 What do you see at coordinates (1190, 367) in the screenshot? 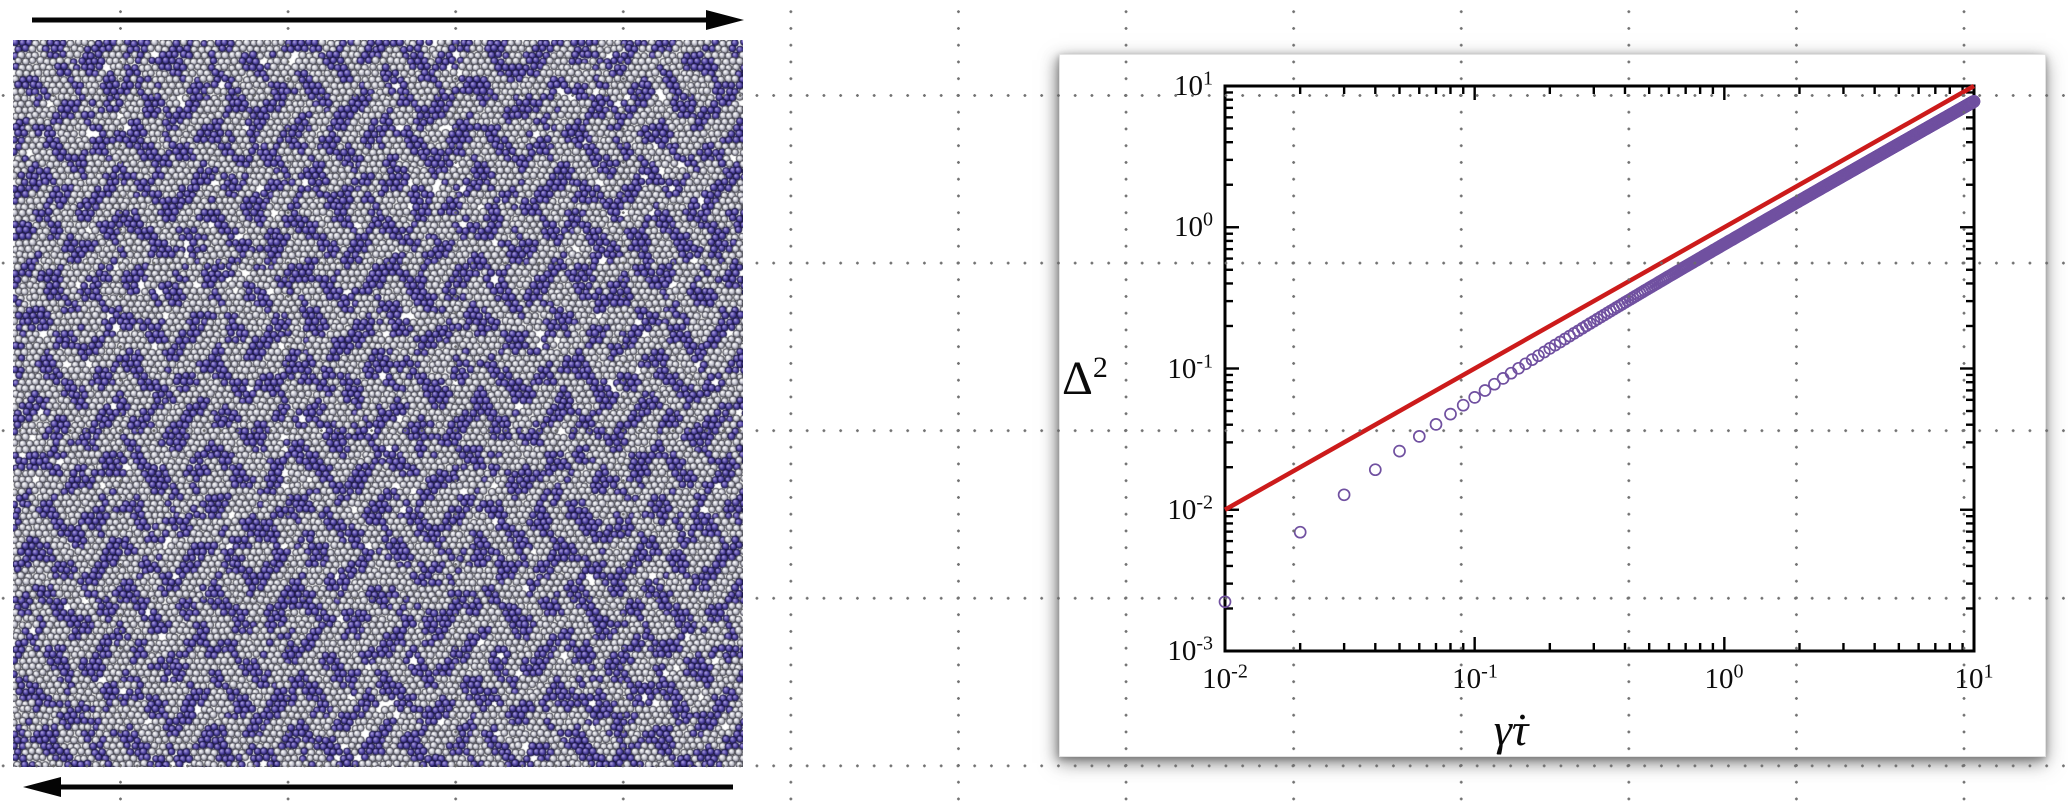
I see `y-tick-label: 10⁻¹` at bounding box center [1190, 367].